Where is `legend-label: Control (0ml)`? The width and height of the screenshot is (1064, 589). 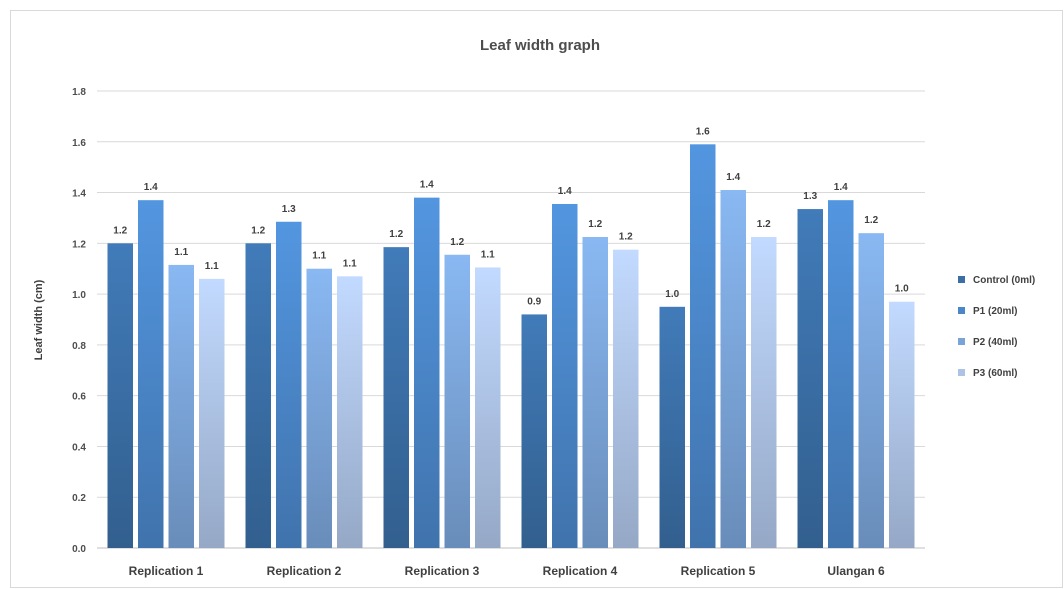 legend-label: Control (0ml) is located at coordinates (1004, 280).